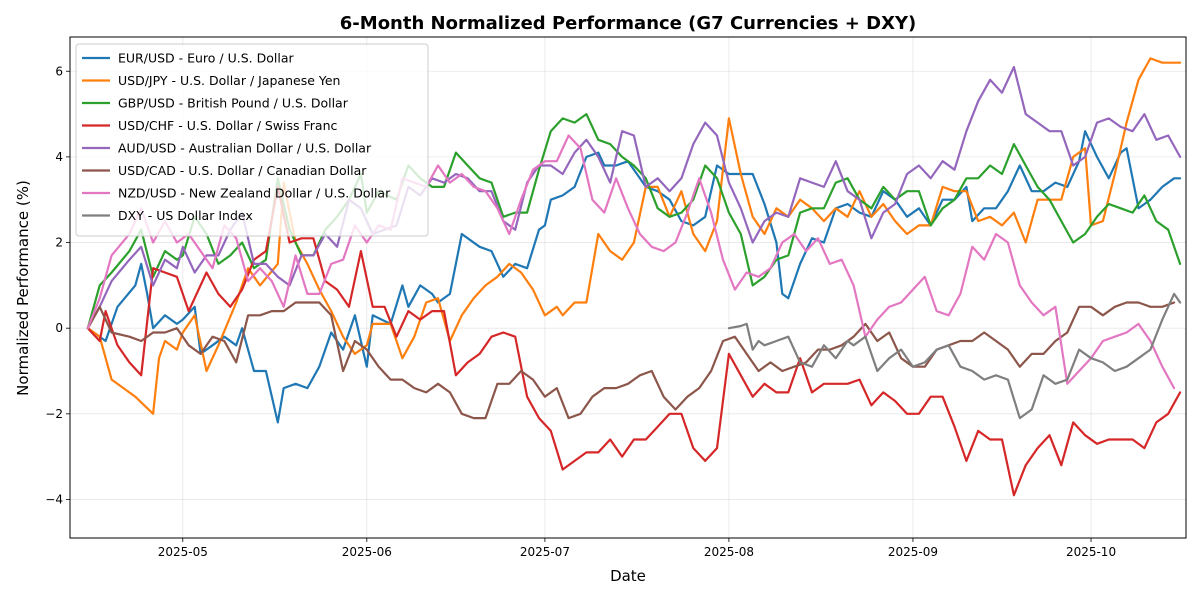 This screenshot has height=604, width=1200. I want to click on x-tick-label: 2025-06, so click(367, 552).